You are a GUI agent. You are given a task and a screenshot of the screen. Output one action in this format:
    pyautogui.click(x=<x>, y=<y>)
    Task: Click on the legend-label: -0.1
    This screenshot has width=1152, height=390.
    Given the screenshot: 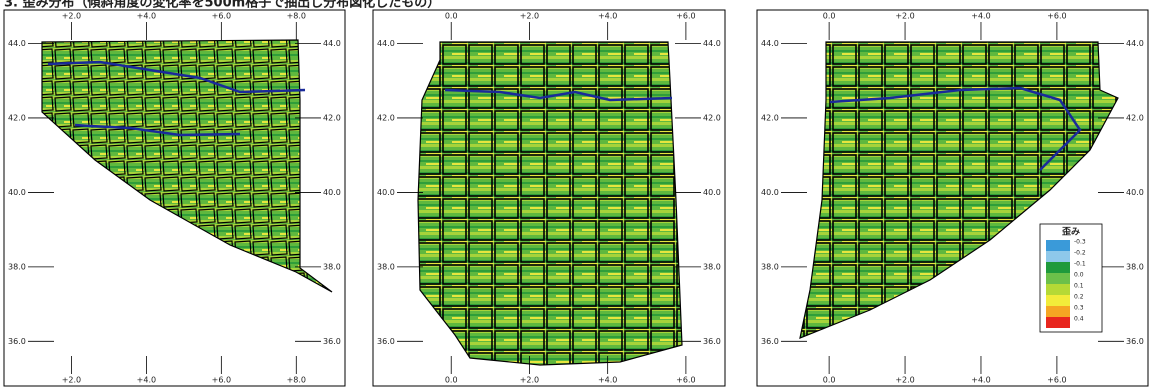 What is the action you would take?
    pyautogui.click(x=1080, y=264)
    